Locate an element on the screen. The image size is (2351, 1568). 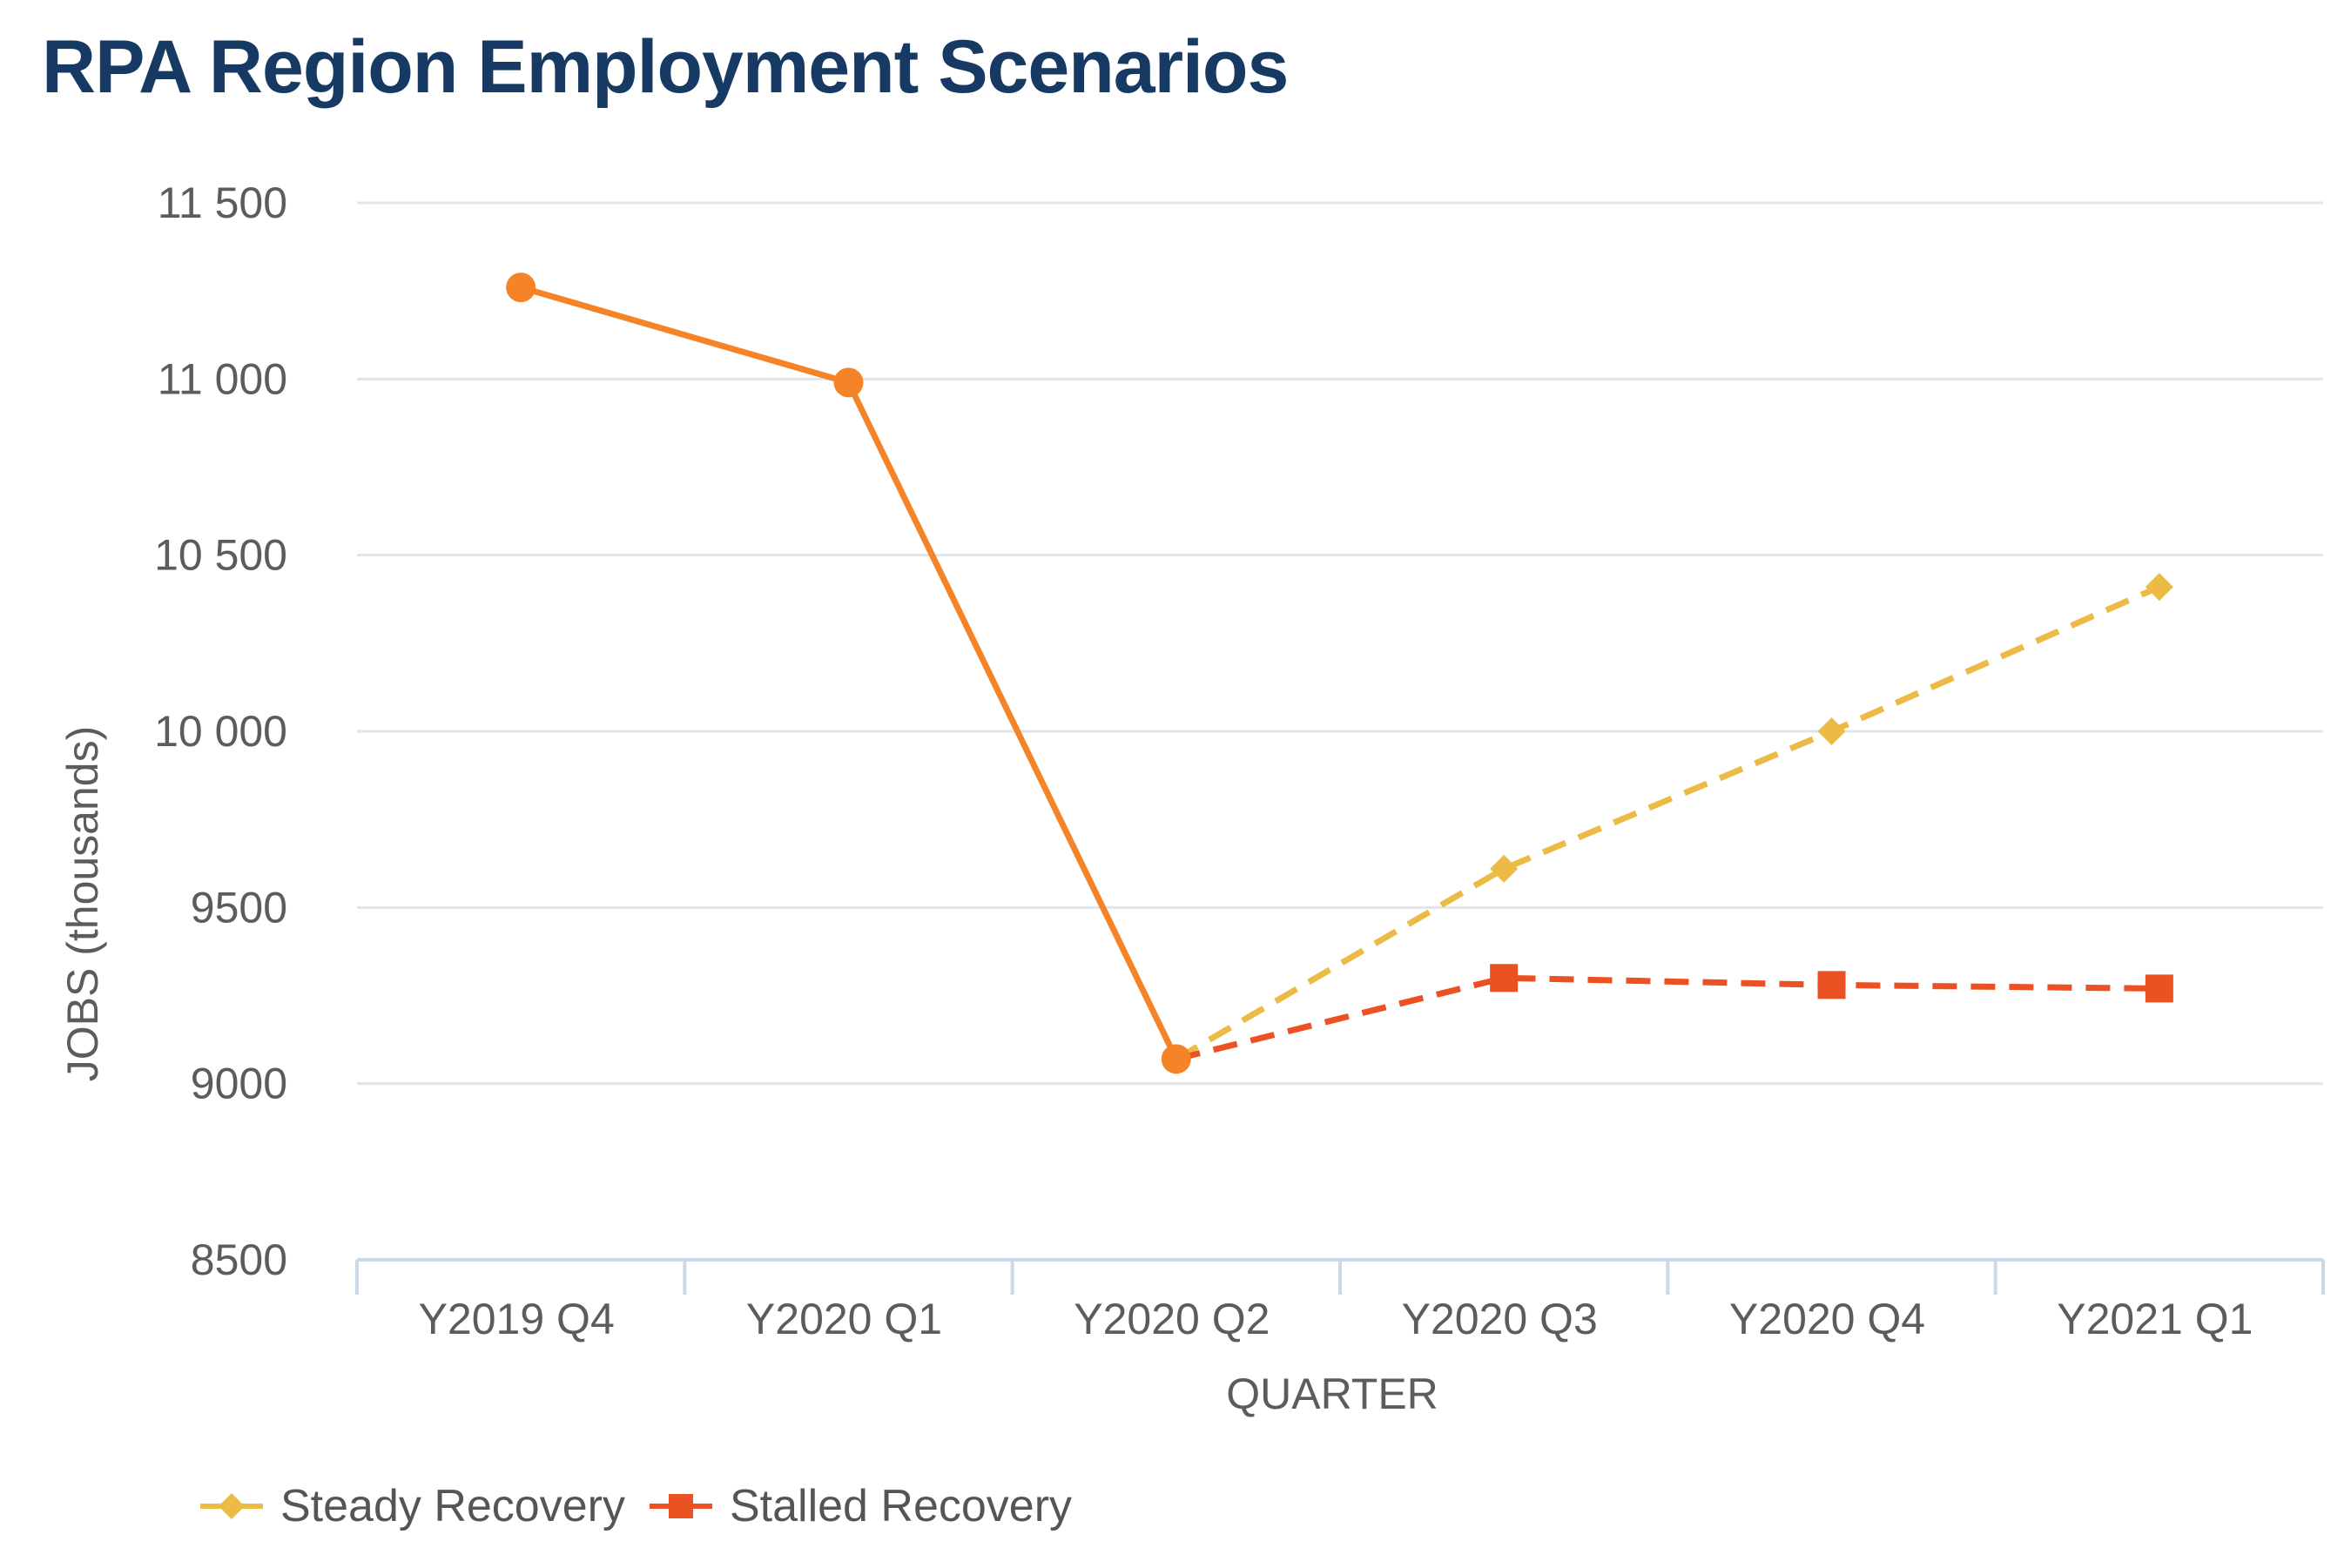
legend-label-steady-recovery: Steady Recovery is located at coordinates (452, 1506).